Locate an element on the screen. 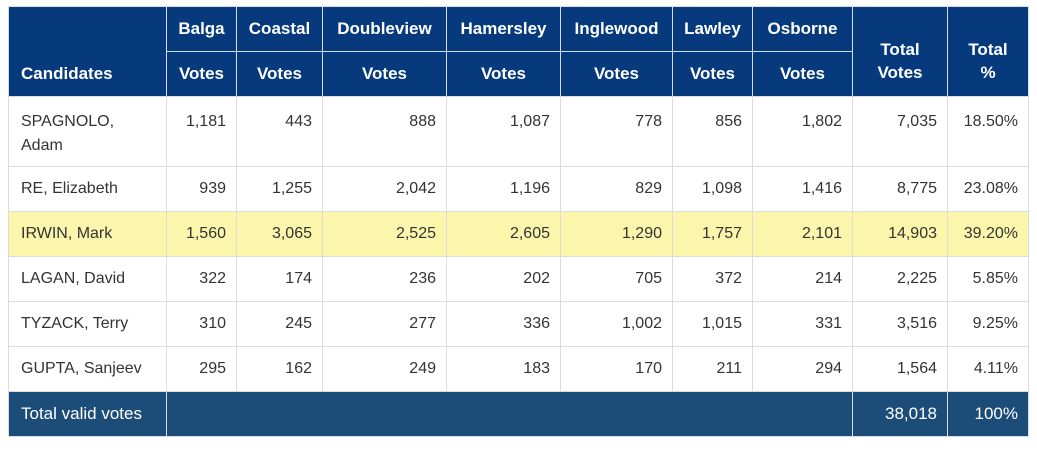 Image resolution: width=1037 pixels, height=460 pixels. header-booth-coastal: Coastal is located at coordinates (279, 29).